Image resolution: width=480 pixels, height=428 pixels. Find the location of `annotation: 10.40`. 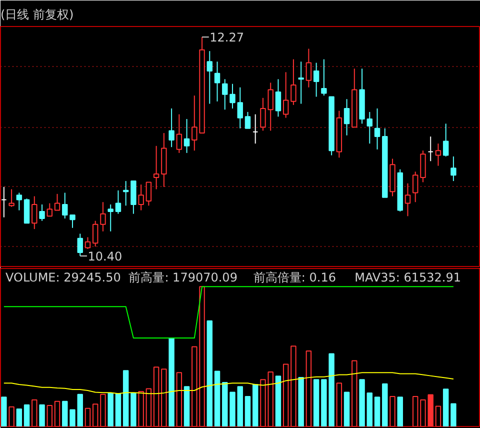

annotation: 10.40 is located at coordinates (105, 256).